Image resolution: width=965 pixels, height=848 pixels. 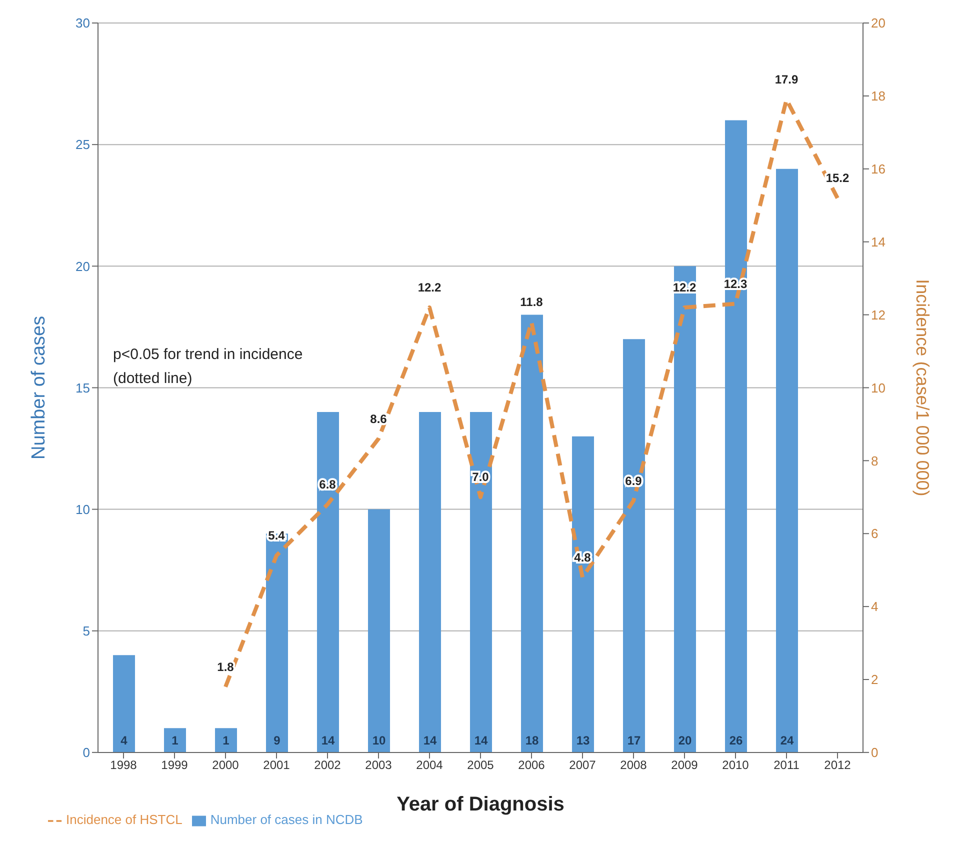 I want to click on data-label: 11.8, so click(x=532, y=302).